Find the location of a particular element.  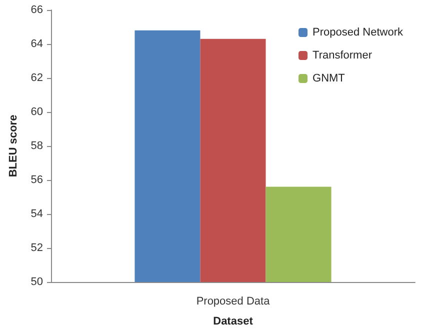

y-tick-label: 64 is located at coordinates (36, 44).